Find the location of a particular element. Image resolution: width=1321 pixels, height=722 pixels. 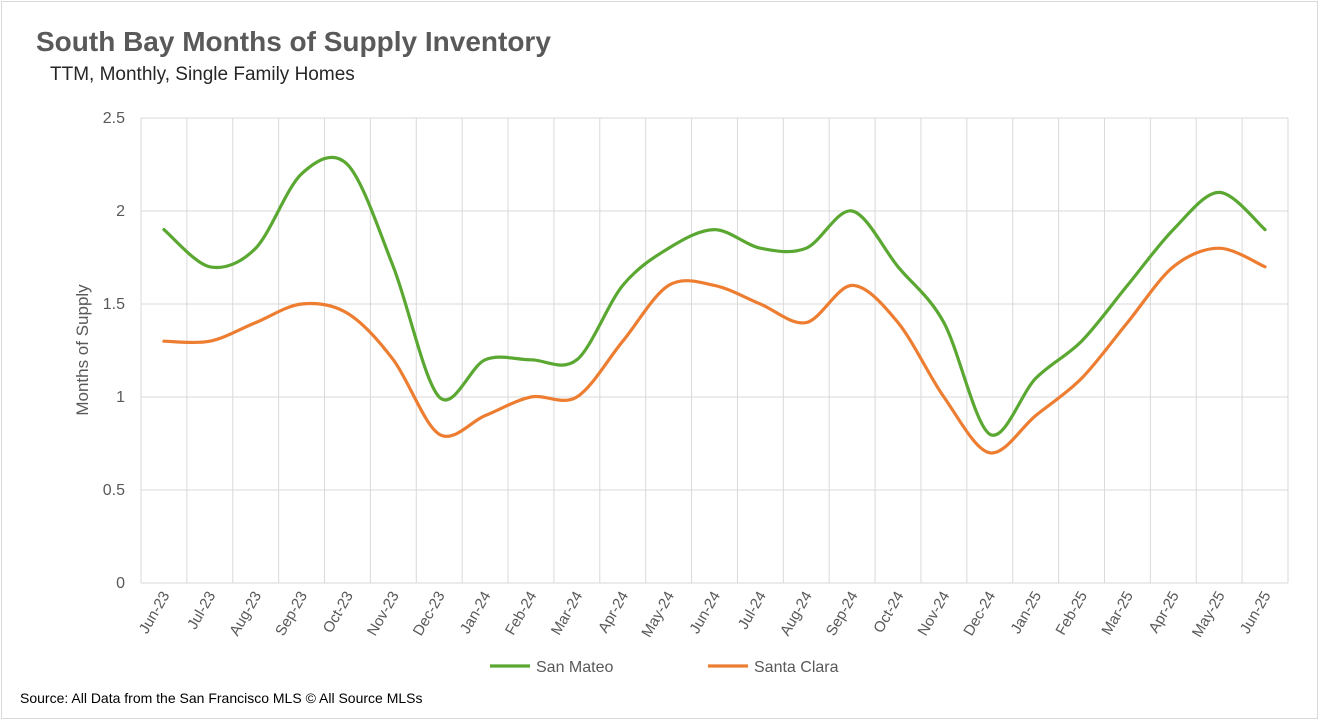

x-tick-label: Oct-24 is located at coordinates (888, 612).